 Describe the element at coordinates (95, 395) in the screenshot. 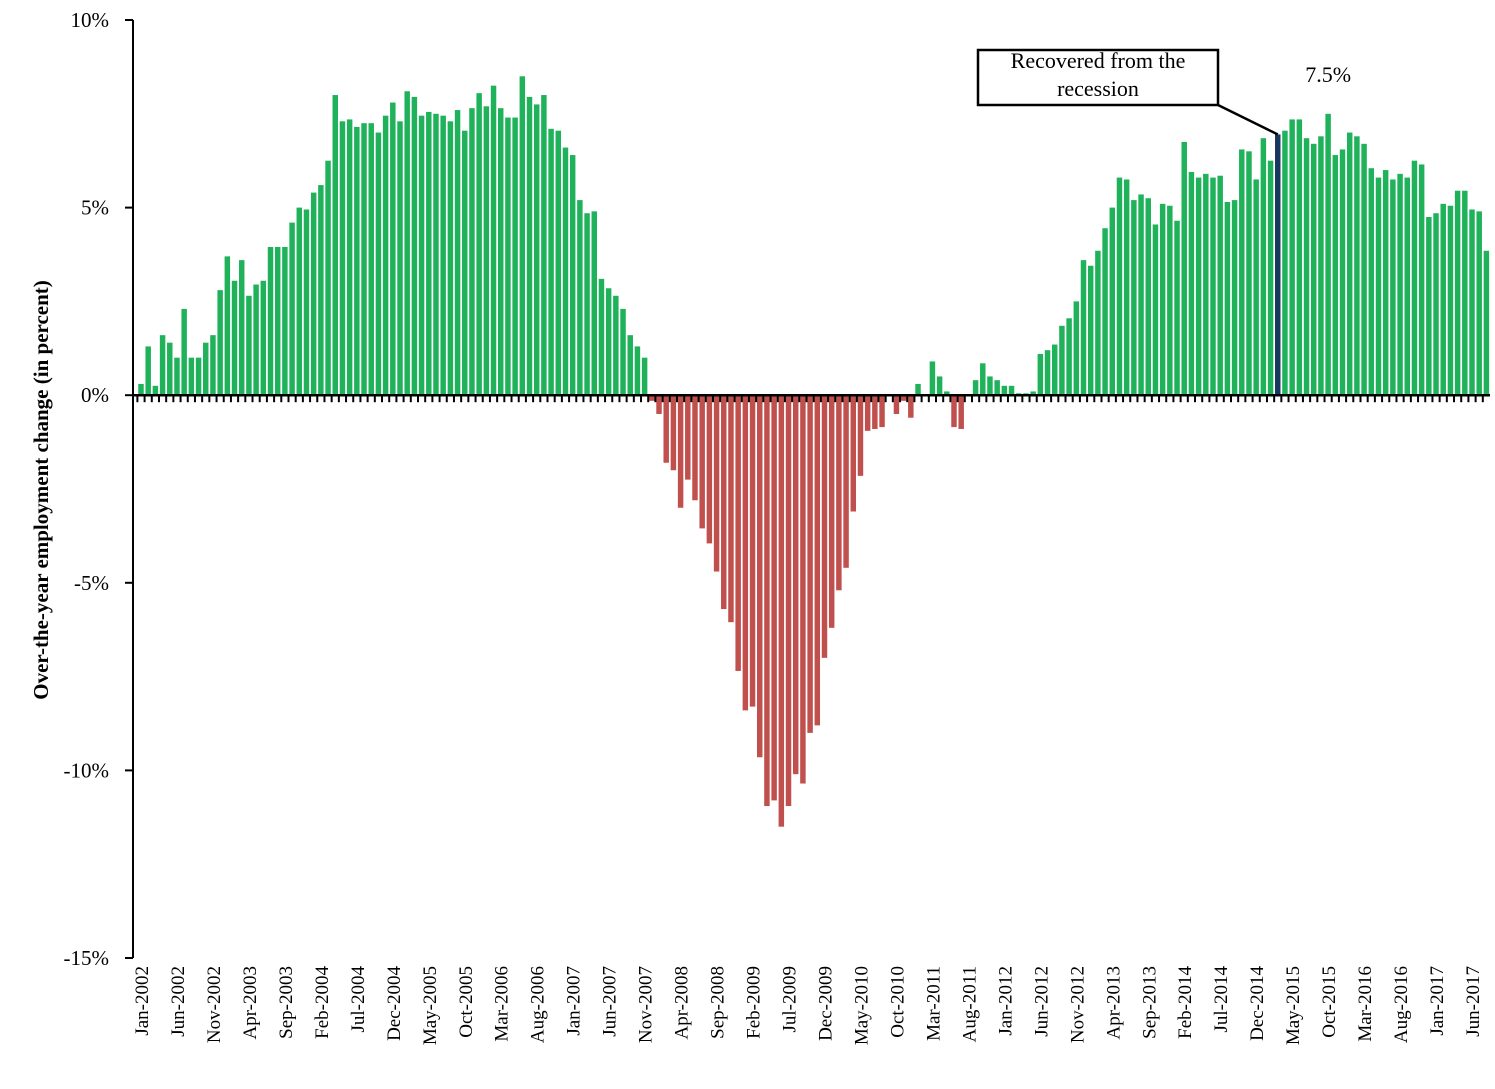

I see `y-tick-label: 0%` at that location.